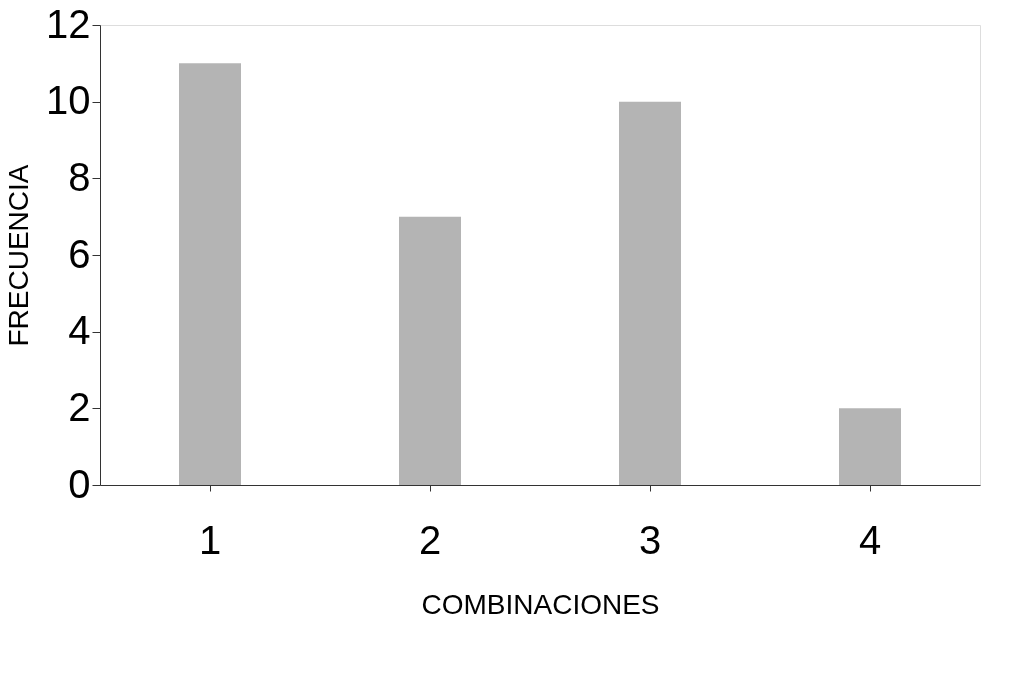 Image resolution: width=1034 pixels, height=693 pixels. Describe the element at coordinates (540, 604) in the screenshot. I see `x-axis-title: COMBINACIONES` at that location.